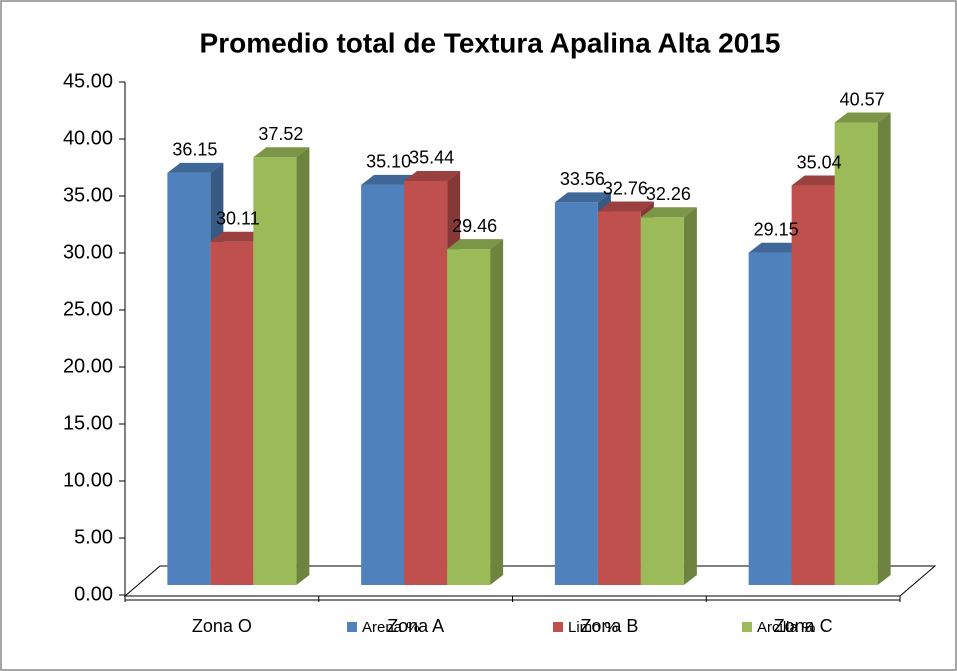 The height and width of the screenshot is (671, 957). What do you see at coordinates (280, 134) in the screenshot?
I see `data-label: 37.52` at bounding box center [280, 134].